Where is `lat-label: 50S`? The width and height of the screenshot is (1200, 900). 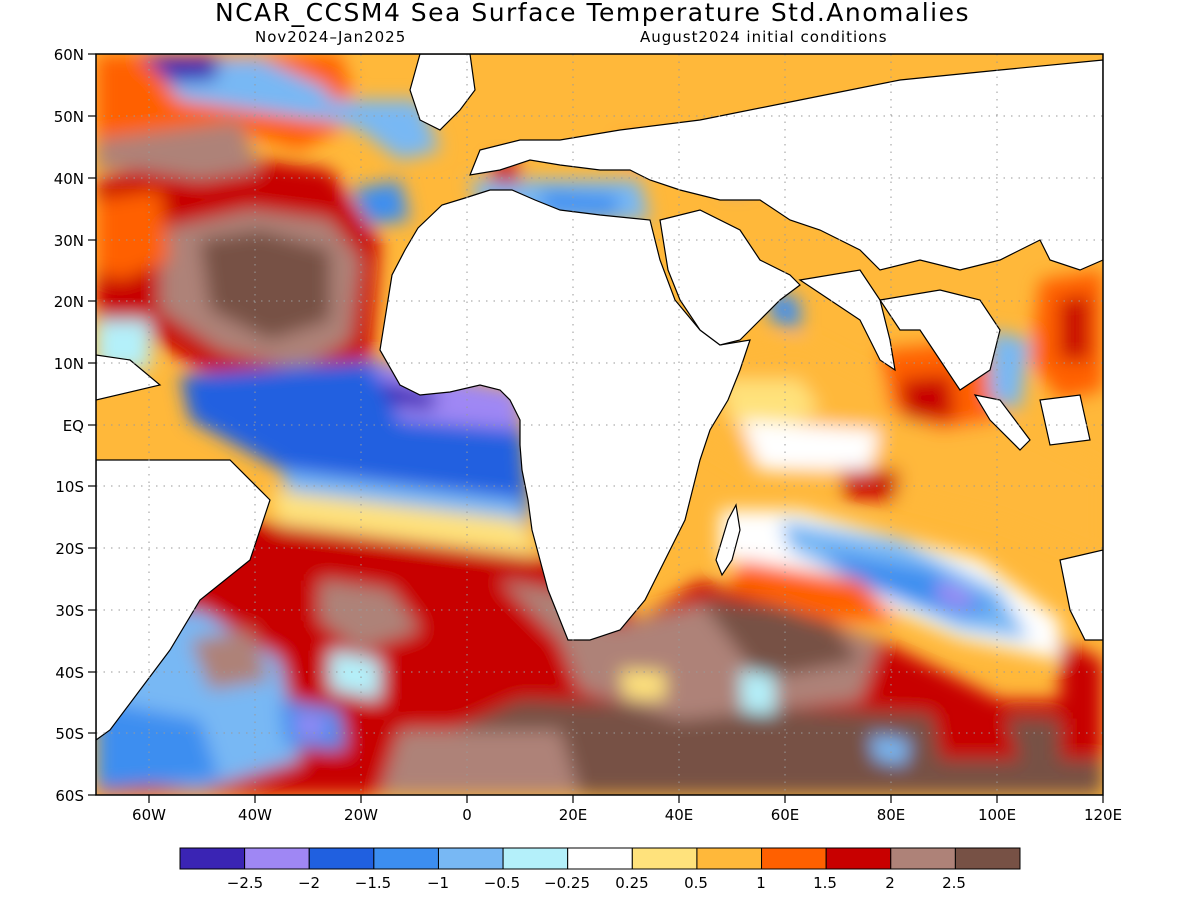
lat-label: 50S is located at coordinates (69, 734).